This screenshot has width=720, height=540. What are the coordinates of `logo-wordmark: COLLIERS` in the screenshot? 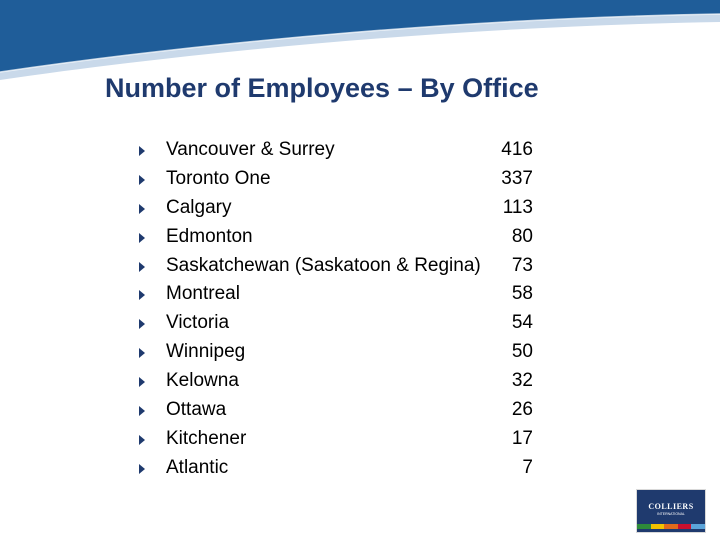 It's located at (671, 506).